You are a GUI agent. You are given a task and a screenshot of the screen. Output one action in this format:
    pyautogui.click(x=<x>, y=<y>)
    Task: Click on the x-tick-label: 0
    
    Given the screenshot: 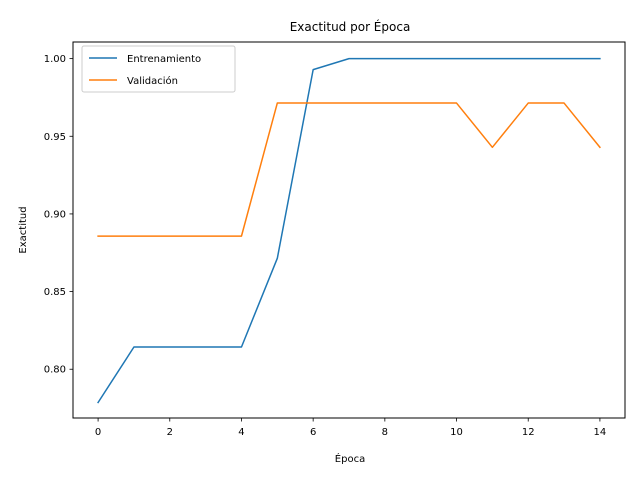 What is the action you would take?
    pyautogui.click(x=98, y=432)
    